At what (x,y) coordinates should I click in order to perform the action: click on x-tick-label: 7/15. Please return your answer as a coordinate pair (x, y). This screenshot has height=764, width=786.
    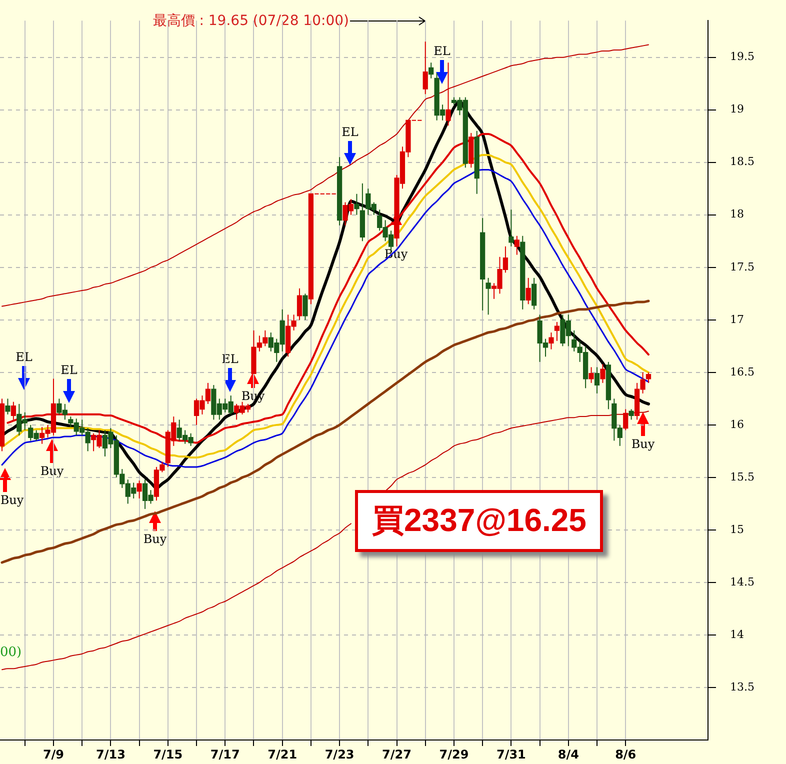
    Looking at the image, I should click on (168, 754).